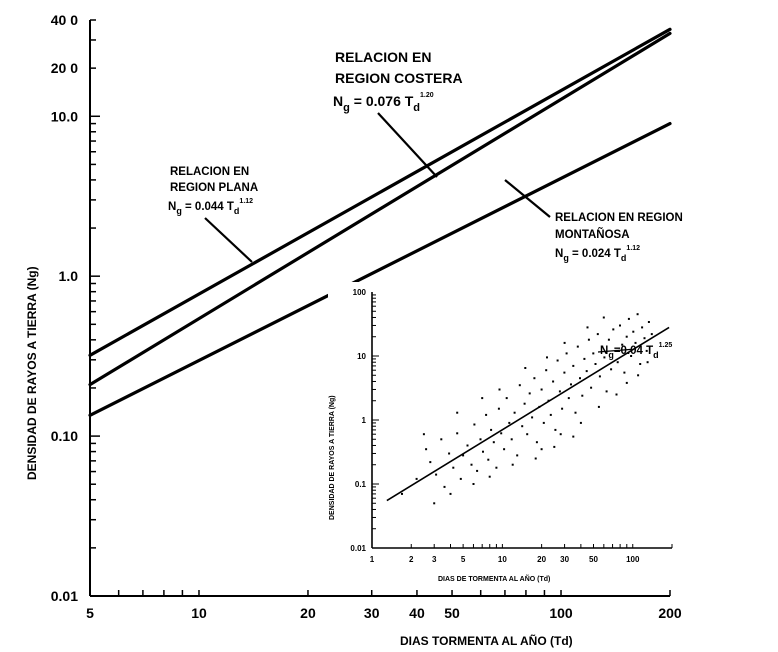 The image size is (778, 652). I want to click on main-x-axis-title: DIAS TORMENTA AL AÑO (Td), so click(486, 640).